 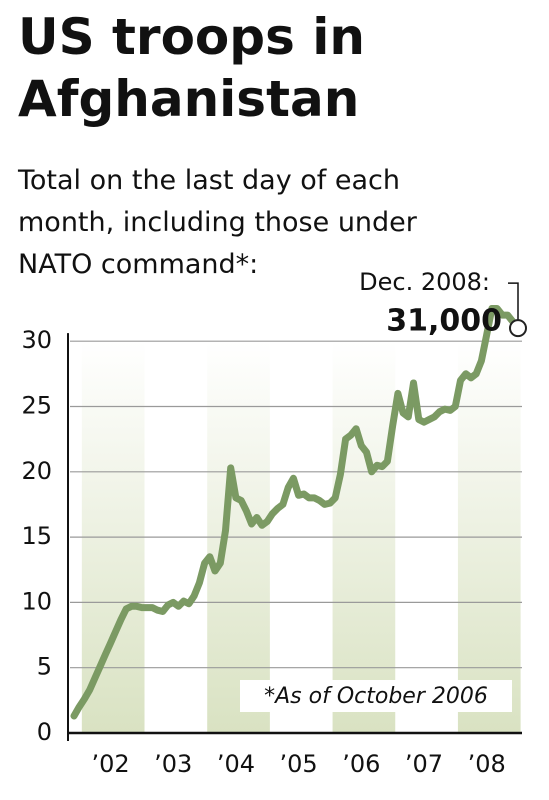 I want to click on value-label: 31,000, so click(x=444, y=321).